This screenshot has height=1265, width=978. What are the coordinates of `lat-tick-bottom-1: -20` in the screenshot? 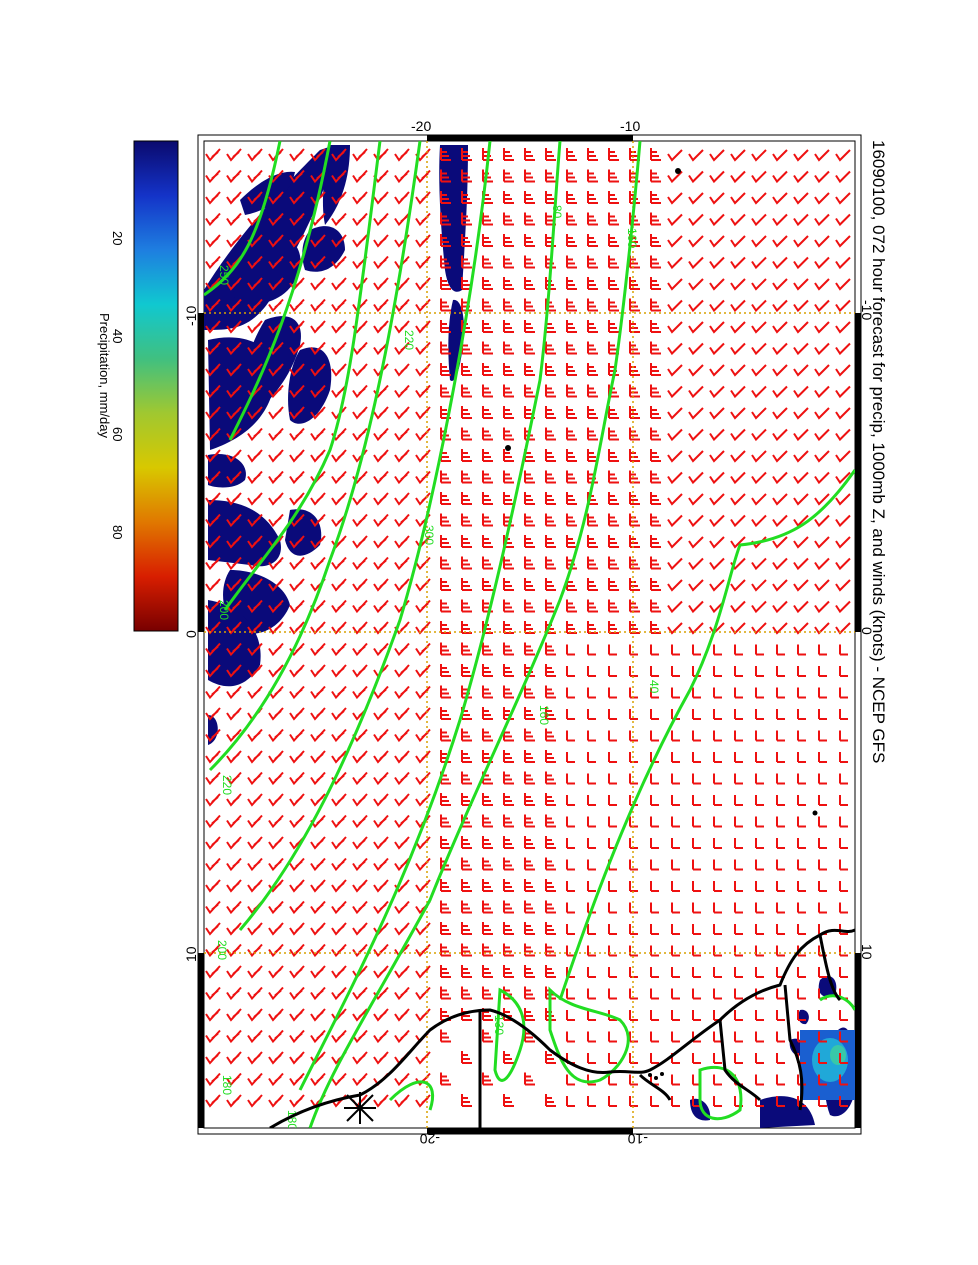 It's located at (430, 1139).